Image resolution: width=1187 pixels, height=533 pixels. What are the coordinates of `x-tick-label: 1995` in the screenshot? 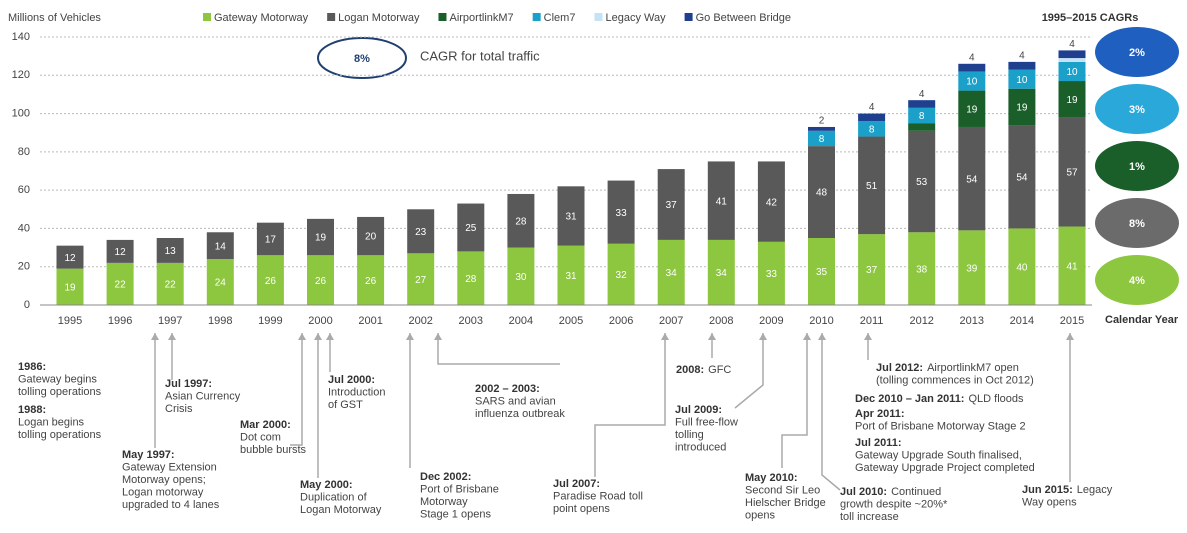 It's located at (70, 321).